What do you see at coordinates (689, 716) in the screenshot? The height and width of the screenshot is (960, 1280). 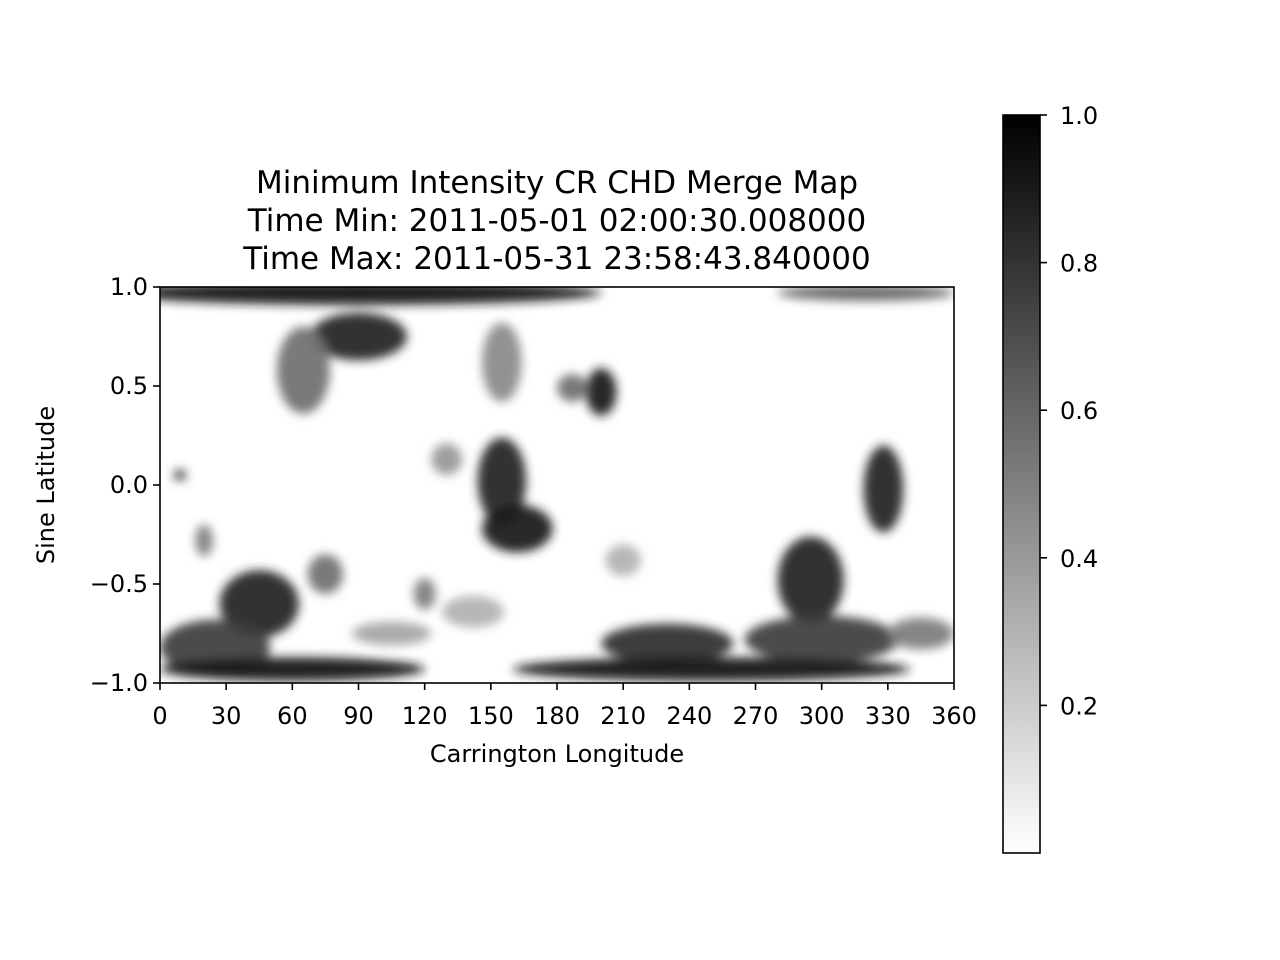 I see `x-tick-label: 240` at bounding box center [689, 716].